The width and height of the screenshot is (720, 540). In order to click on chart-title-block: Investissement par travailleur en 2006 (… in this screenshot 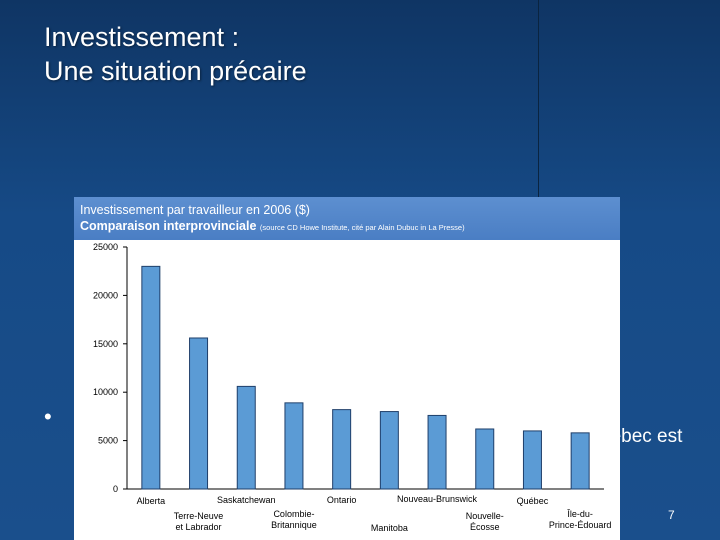, I will do `click(272, 219)`.